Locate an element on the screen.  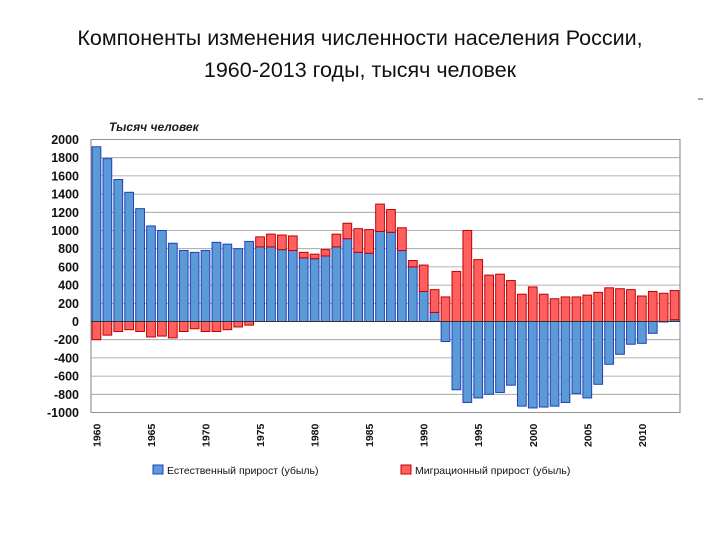
y-tick-label: 1600 is located at coordinates (65, 176).